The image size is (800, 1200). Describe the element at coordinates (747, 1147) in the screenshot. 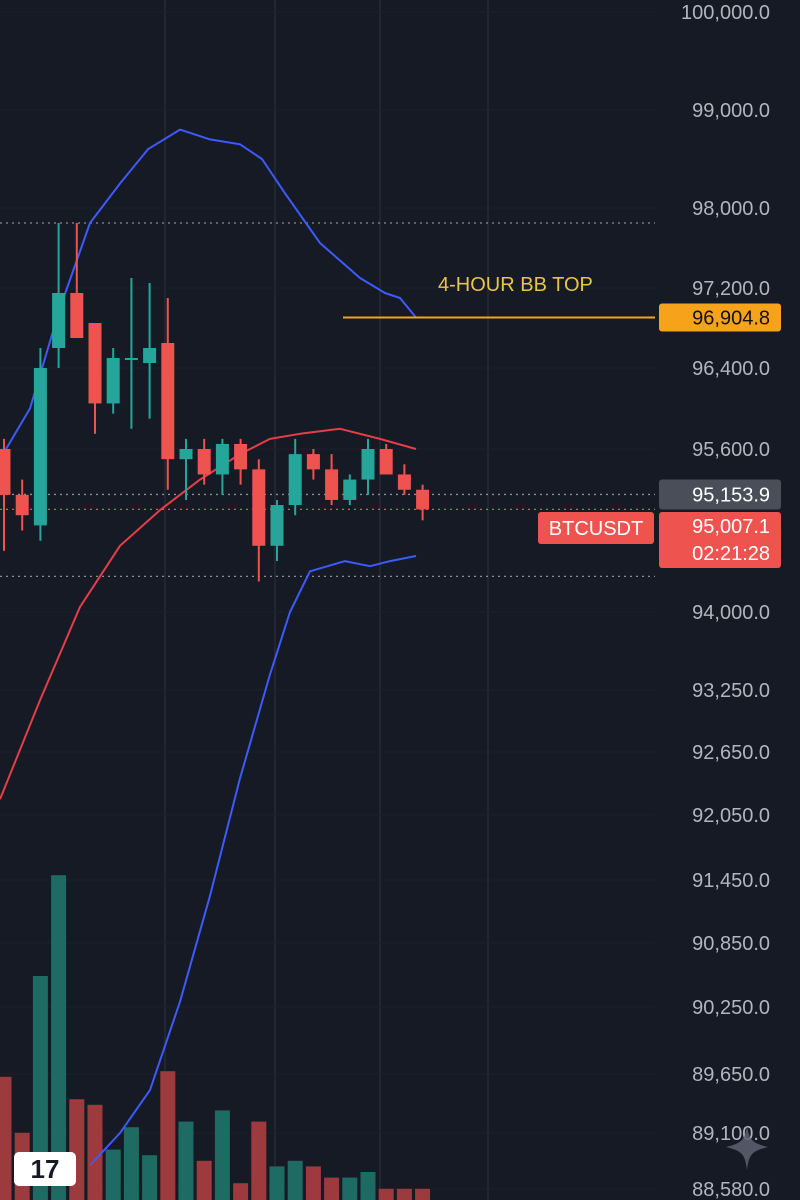

I see `sparkle-icon` at that location.